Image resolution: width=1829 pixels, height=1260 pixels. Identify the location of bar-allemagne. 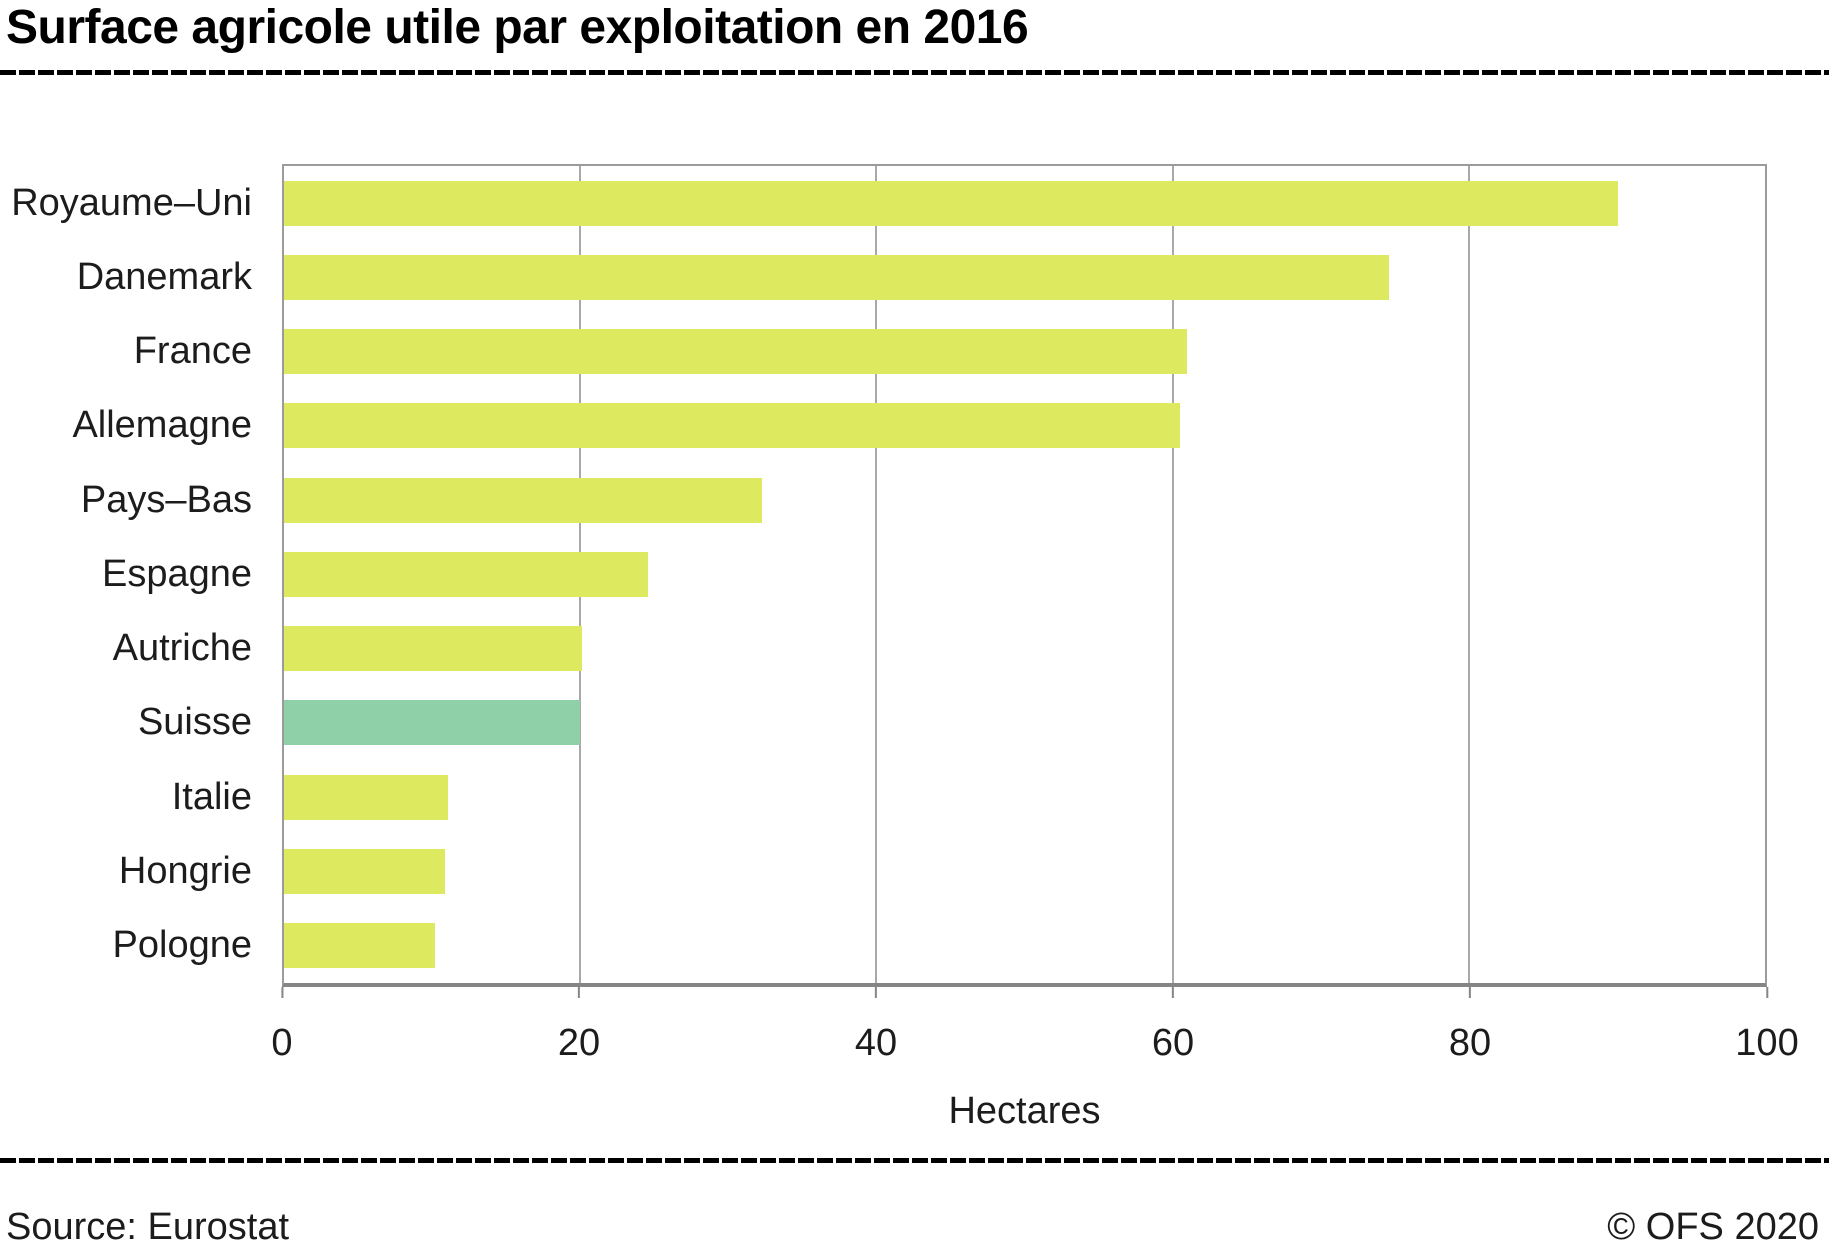
(732, 426).